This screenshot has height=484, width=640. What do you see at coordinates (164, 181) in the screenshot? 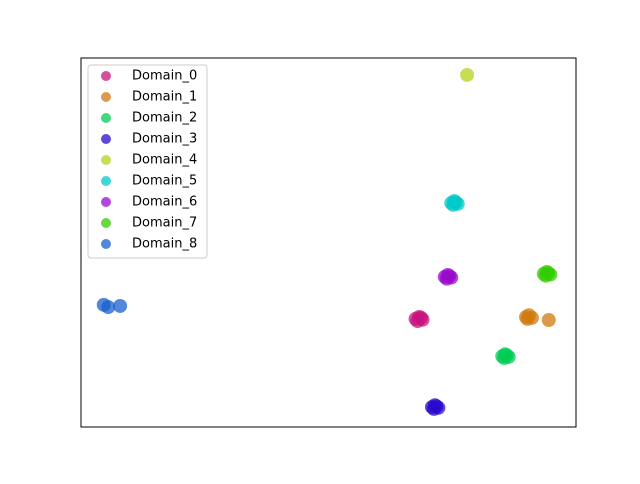
I see `legend-label: Domain_5` at bounding box center [164, 181].